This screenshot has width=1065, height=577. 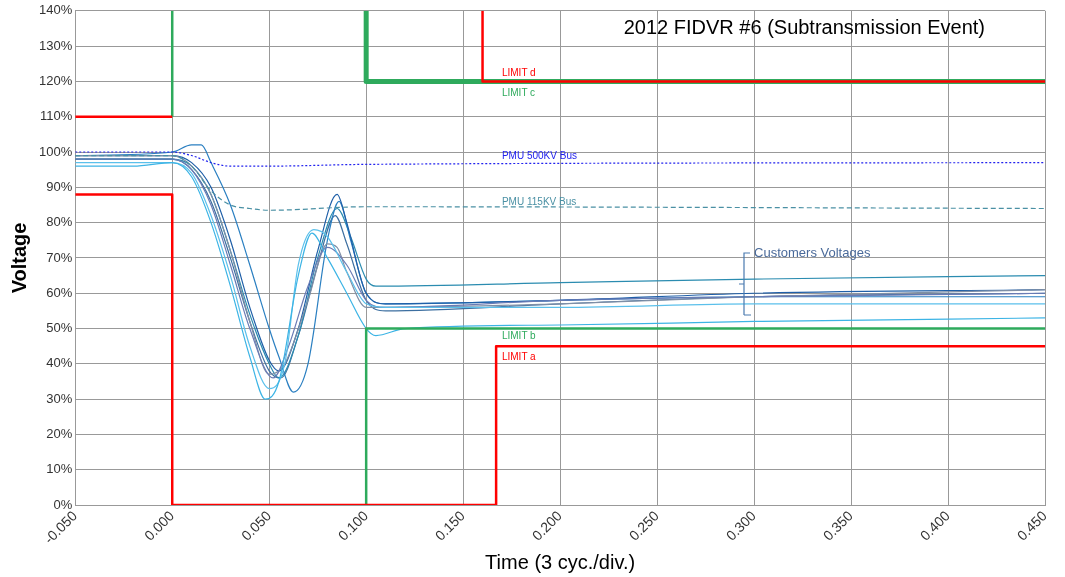 I want to click on series-label: LIMIT a, so click(x=519, y=356).